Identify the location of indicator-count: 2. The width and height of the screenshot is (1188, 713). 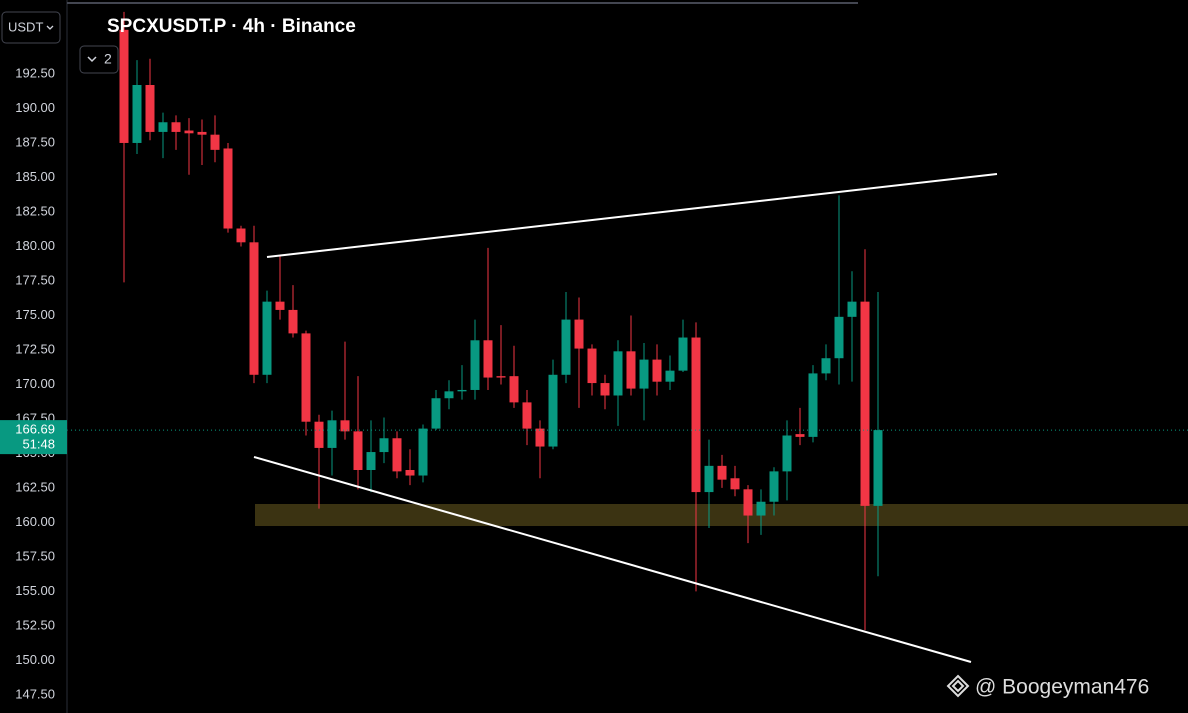
(108, 59).